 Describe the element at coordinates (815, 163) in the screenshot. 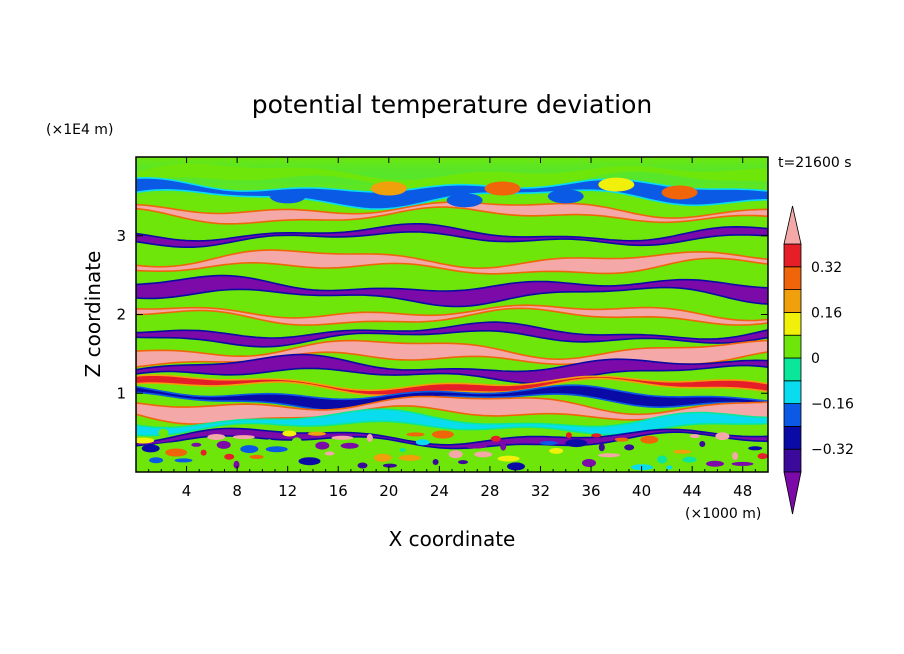

I see `time-label: t=21600 s` at that location.